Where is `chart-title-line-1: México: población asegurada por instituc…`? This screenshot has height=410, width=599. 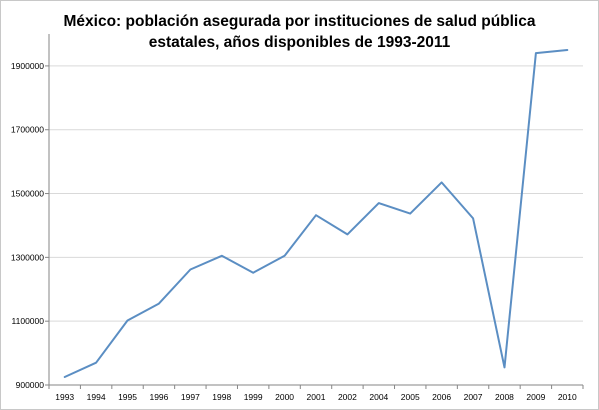
chart-title-line-1: México: población asegurada por instituc… is located at coordinates (299, 21).